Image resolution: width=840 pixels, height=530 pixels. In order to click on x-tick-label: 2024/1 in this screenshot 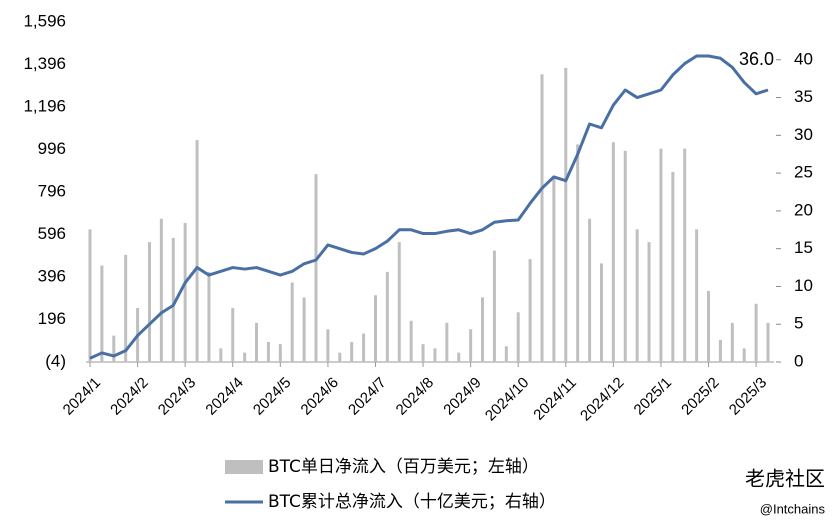, I will do `click(82, 396)`.